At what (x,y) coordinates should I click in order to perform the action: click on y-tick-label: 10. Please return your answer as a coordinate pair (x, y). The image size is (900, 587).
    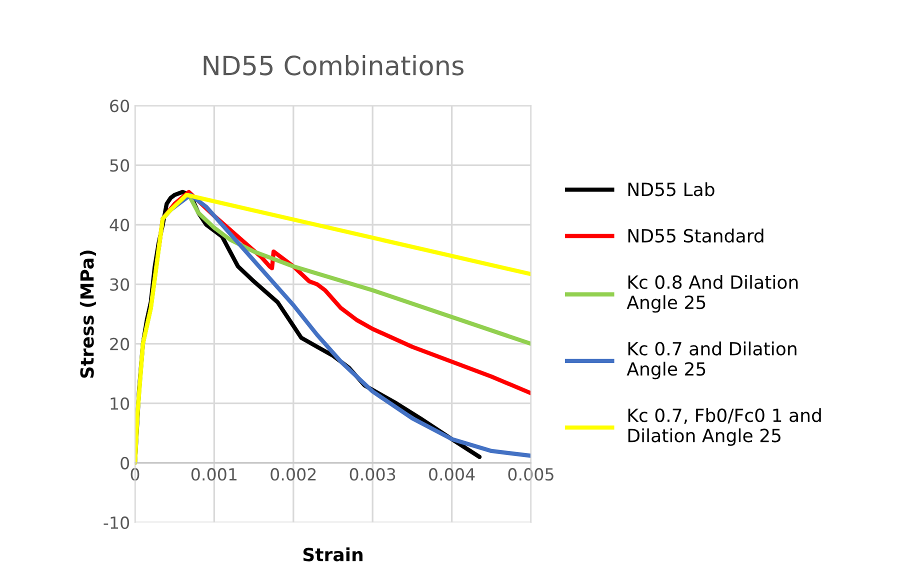
    Looking at the image, I should click on (120, 403).